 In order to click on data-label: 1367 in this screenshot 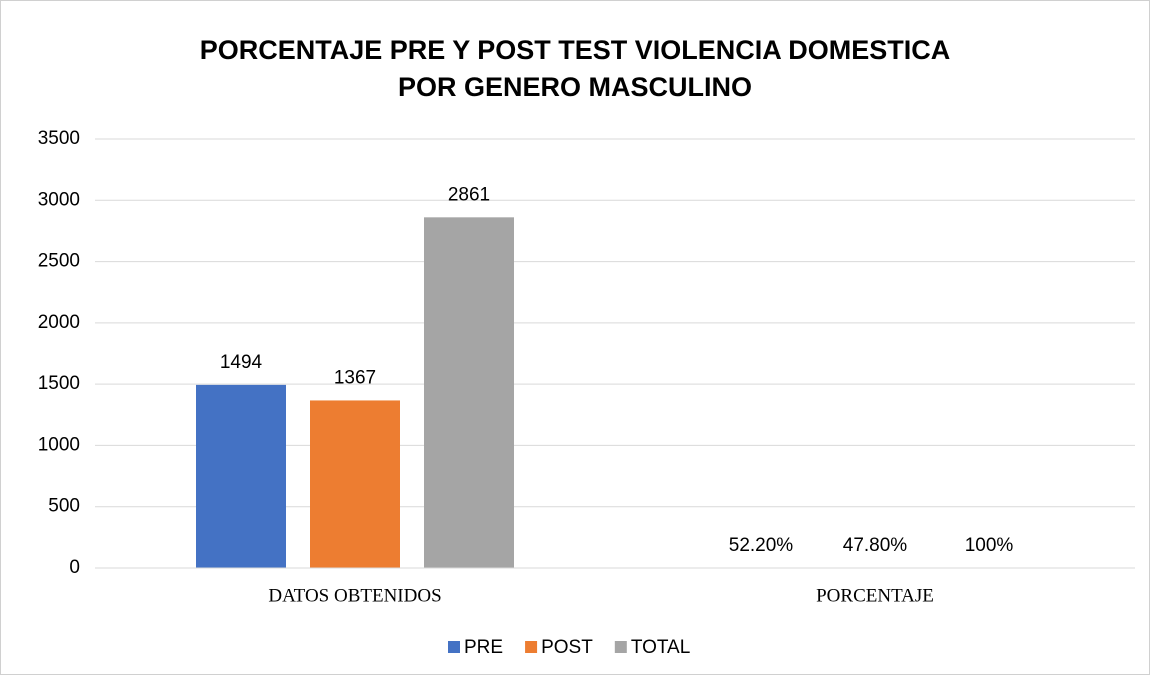, I will do `click(355, 377)`.